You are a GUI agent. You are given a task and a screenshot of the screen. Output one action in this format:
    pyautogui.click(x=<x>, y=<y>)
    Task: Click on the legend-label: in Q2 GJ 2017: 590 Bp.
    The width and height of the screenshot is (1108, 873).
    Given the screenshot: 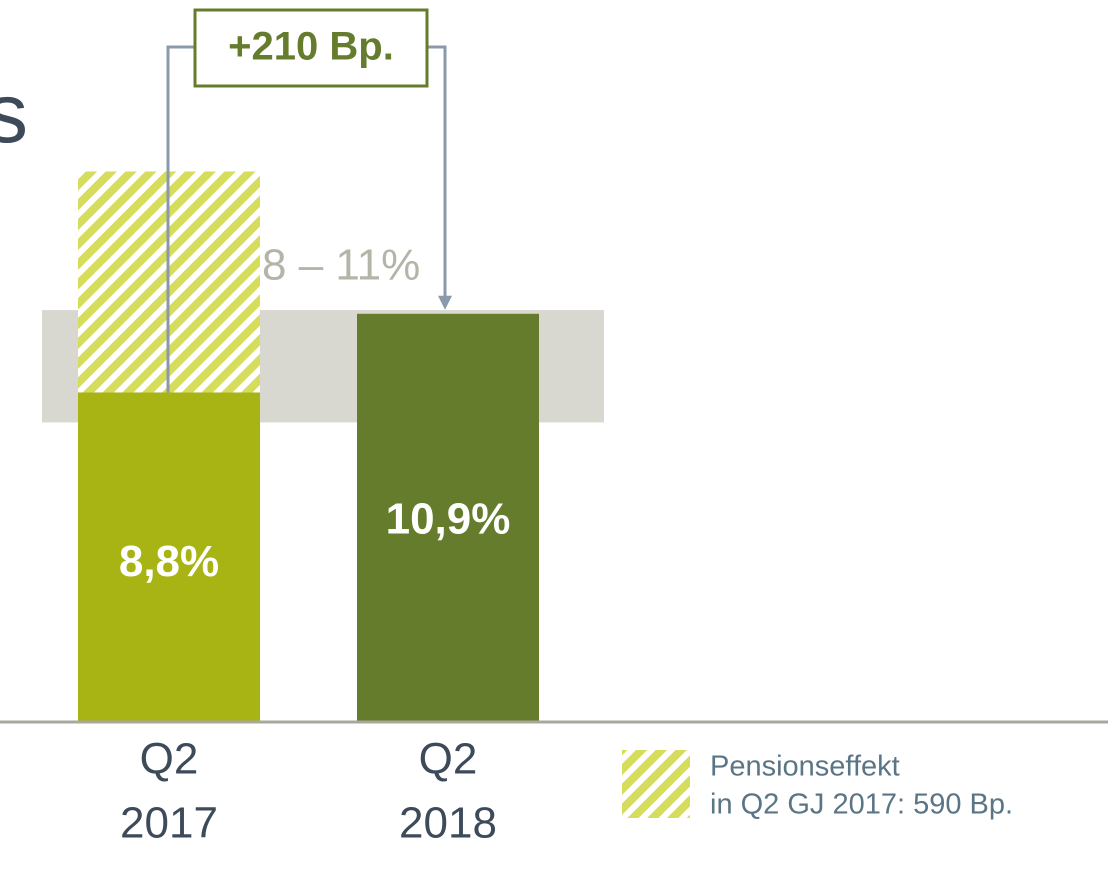 What is the action you would take?
    pyautogui.click(x=861, y=805)
    